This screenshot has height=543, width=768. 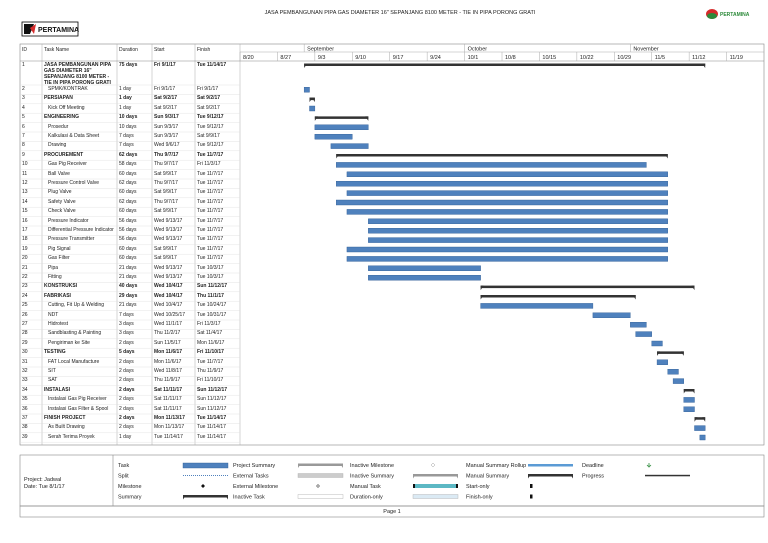 What do you see at coordinates (29, 29) in the screenshot?
I see `logo-emblem` at bounding box center [29, 29].